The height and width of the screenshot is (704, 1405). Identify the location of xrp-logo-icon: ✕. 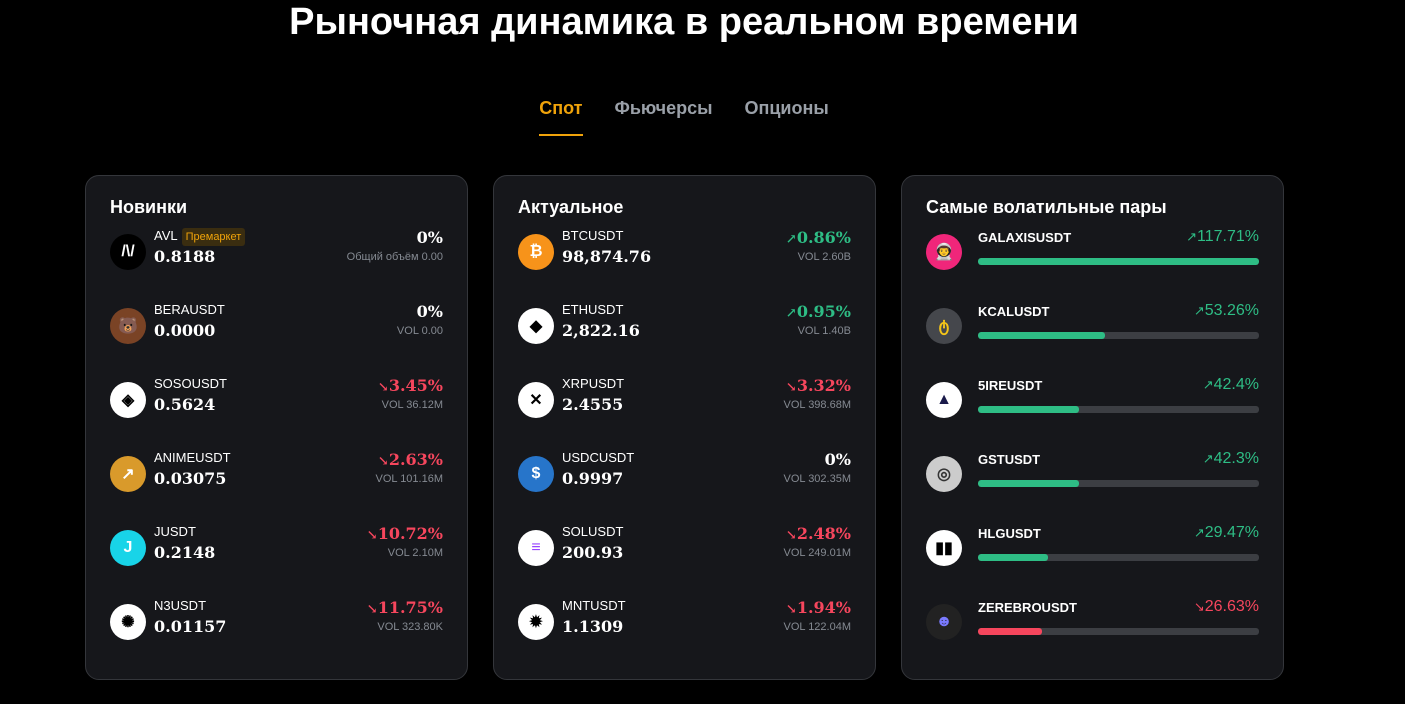
(536, 400).